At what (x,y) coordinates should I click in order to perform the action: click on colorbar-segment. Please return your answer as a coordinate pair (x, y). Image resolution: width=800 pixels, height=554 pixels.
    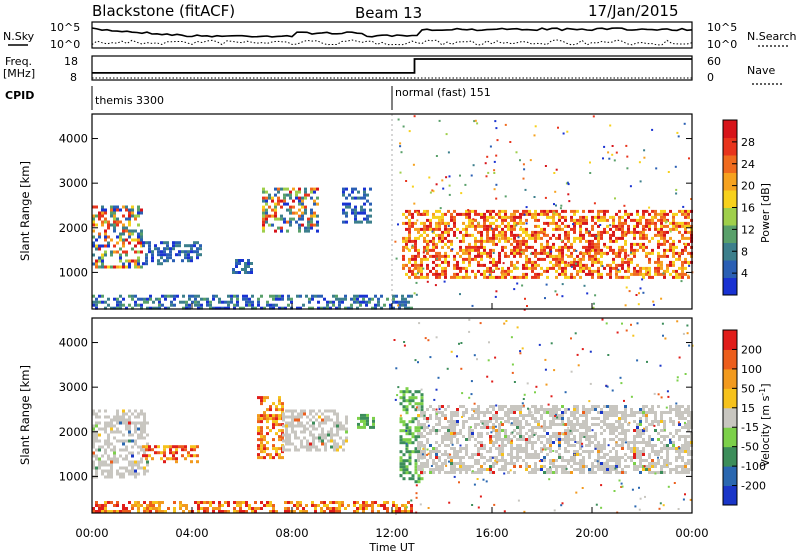
    Looking at the image, I should click on (730, 181).